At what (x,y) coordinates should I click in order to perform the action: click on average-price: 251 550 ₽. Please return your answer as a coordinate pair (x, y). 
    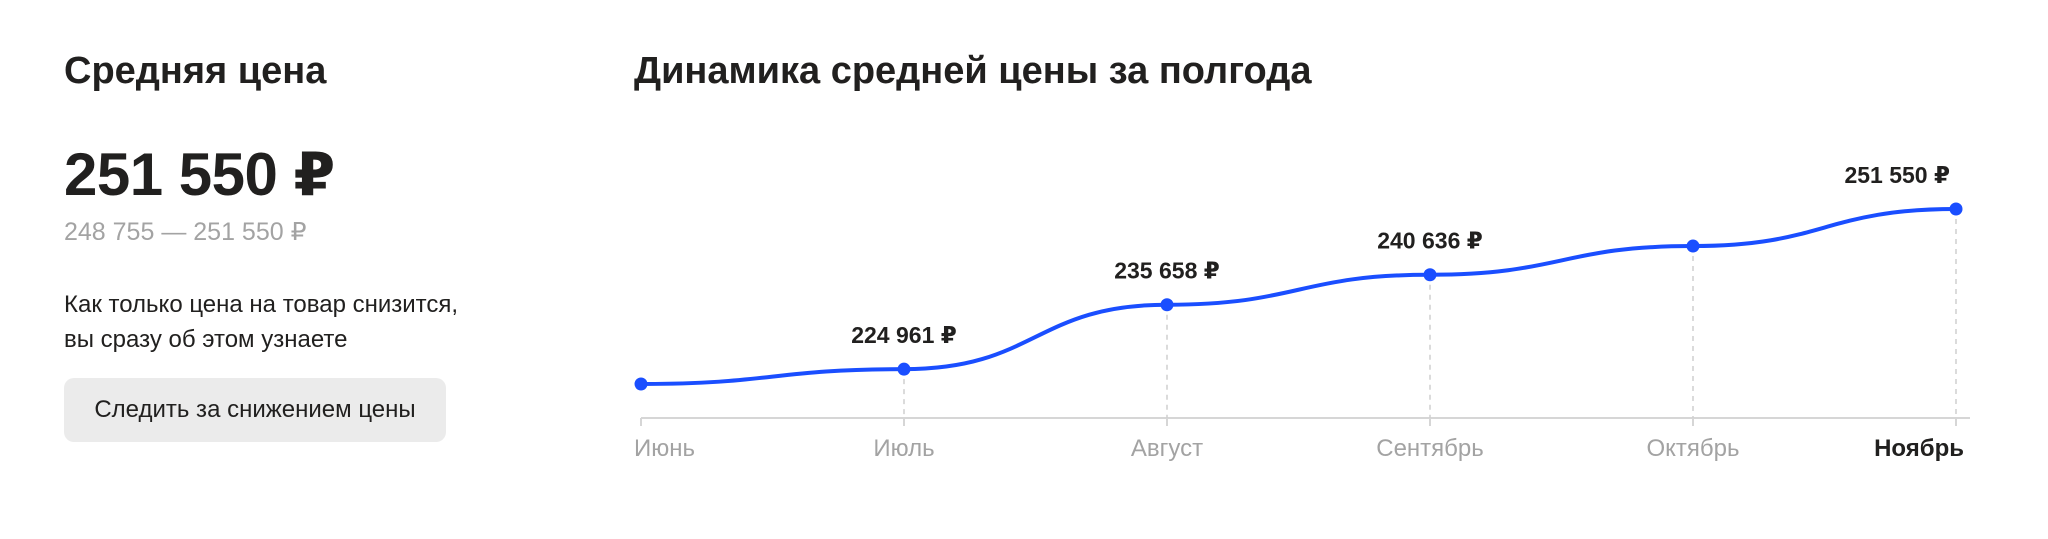
    Looking at the image, I should click on (199, 174).